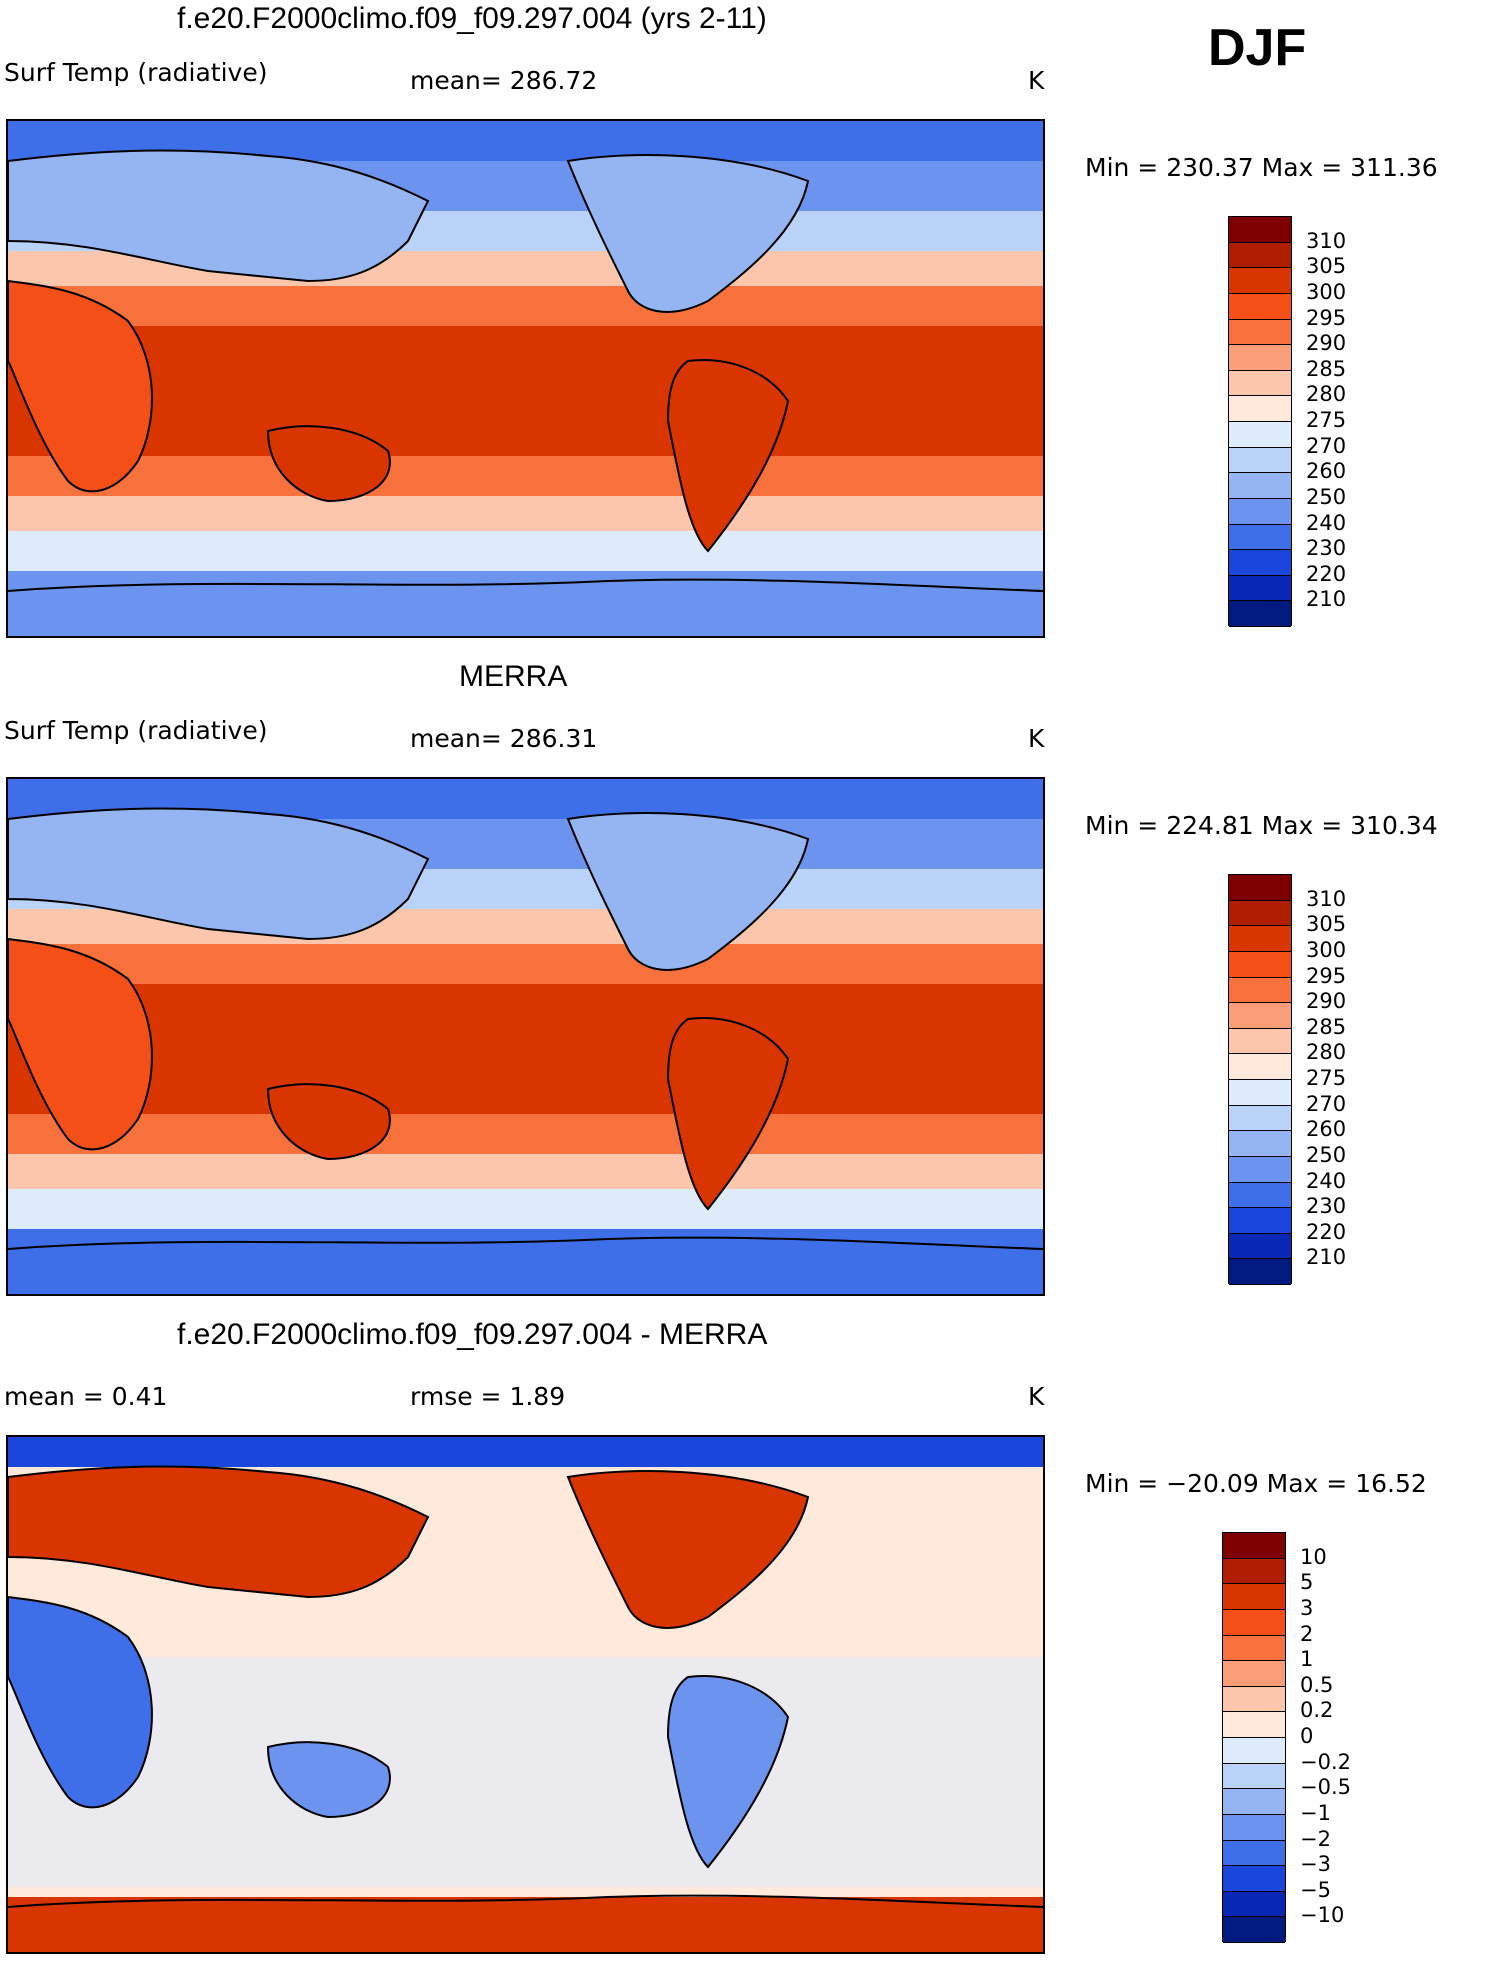 The width and height of the screenshot is (1501, 1962). What do you see at coordinates (1307, 1736) in the screenshot?
I see `colorbar-tick-label: 0` at bounding box center [1307, 1736].